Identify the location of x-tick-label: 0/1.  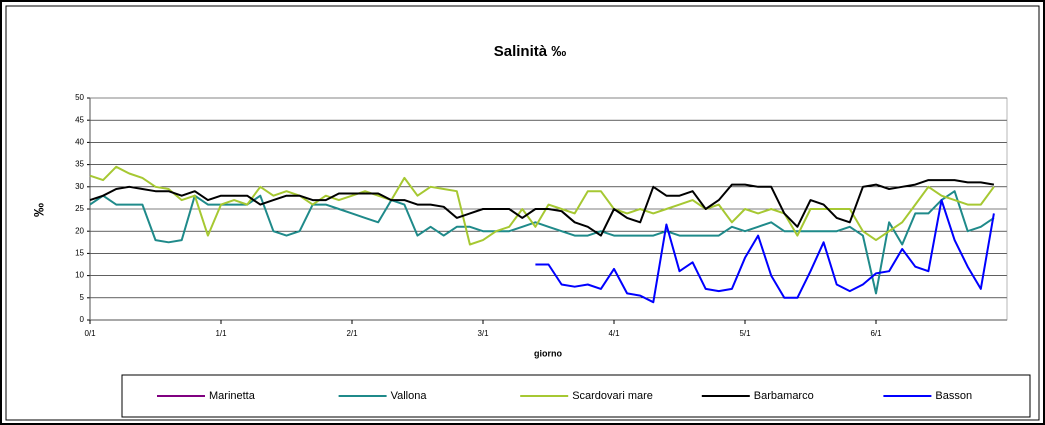
(90, 333).